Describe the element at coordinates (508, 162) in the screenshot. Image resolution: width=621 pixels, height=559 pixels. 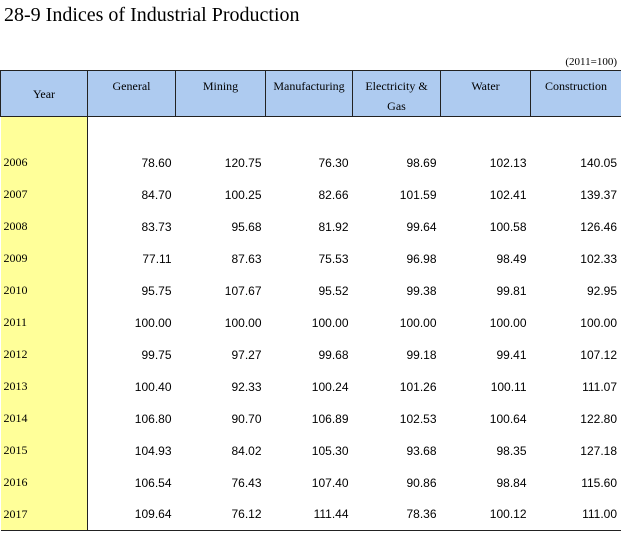
I see `water-cell: 102.13` at that location.